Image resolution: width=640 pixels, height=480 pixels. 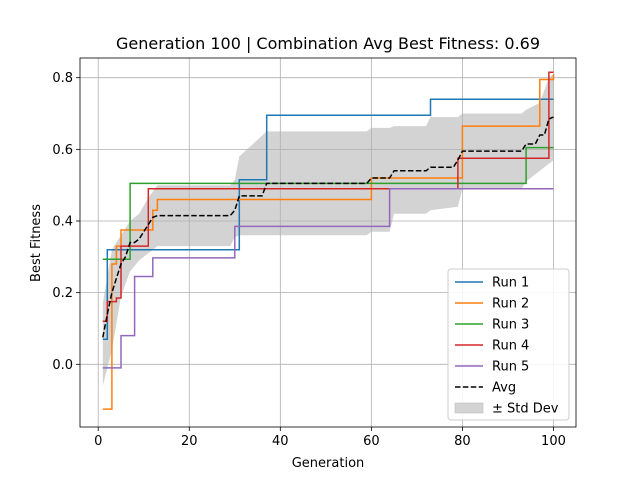 I want to click on legend-label-run-3: Run 3, so click(x=510, y=325).